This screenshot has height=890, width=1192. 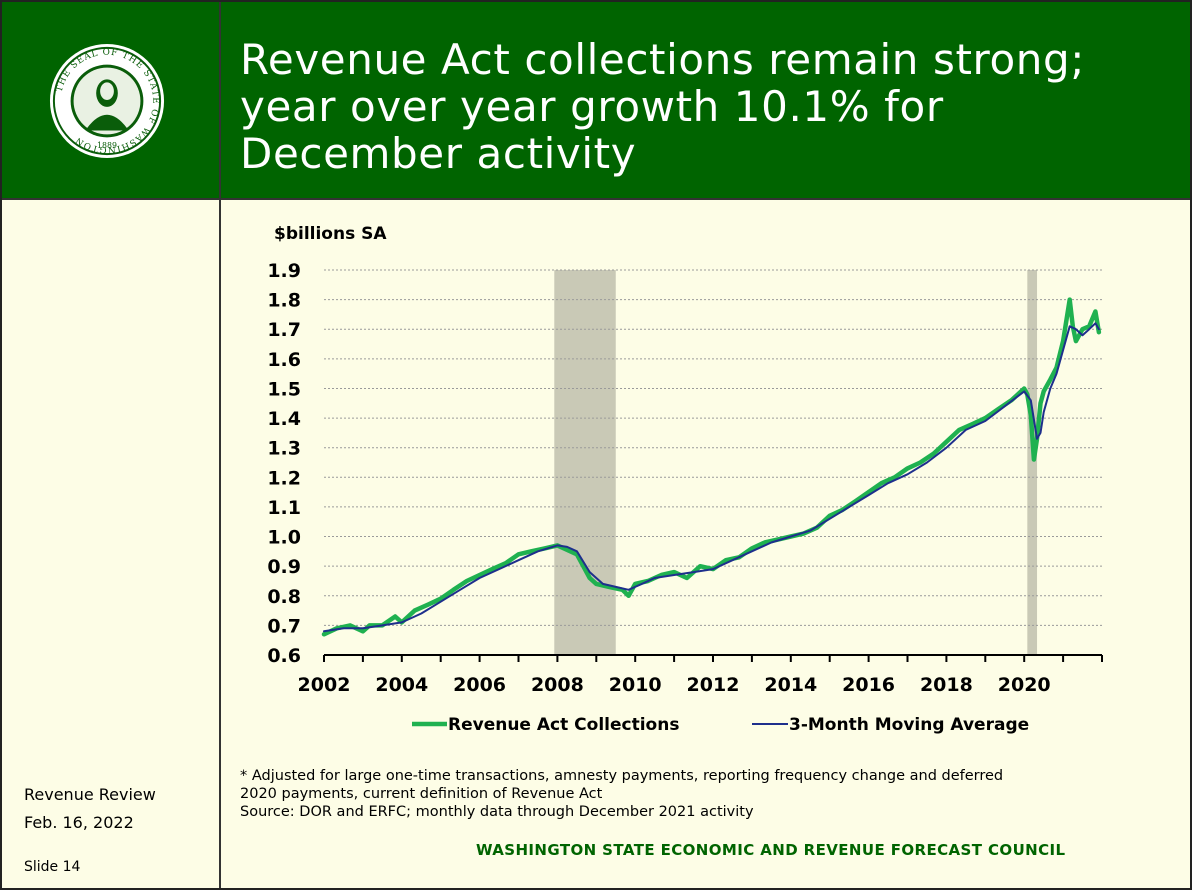 I want to click on y-tick-label: 1.5, so click(x=284, y=389).